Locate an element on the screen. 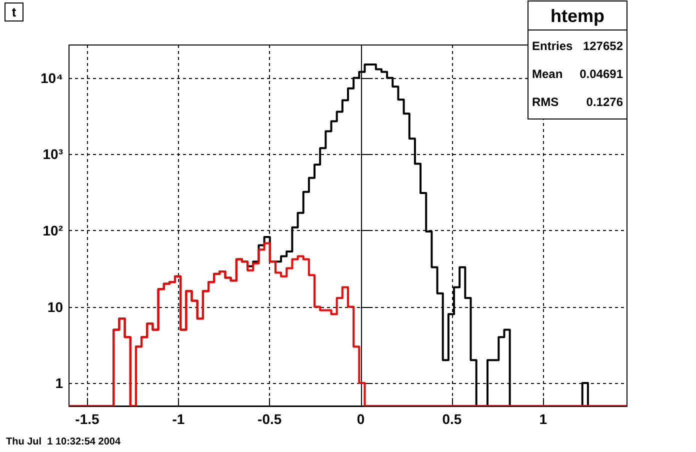 This screenshot has height=452, width=696. annotation: Entries 127652 is located at coordinates (578, 46).